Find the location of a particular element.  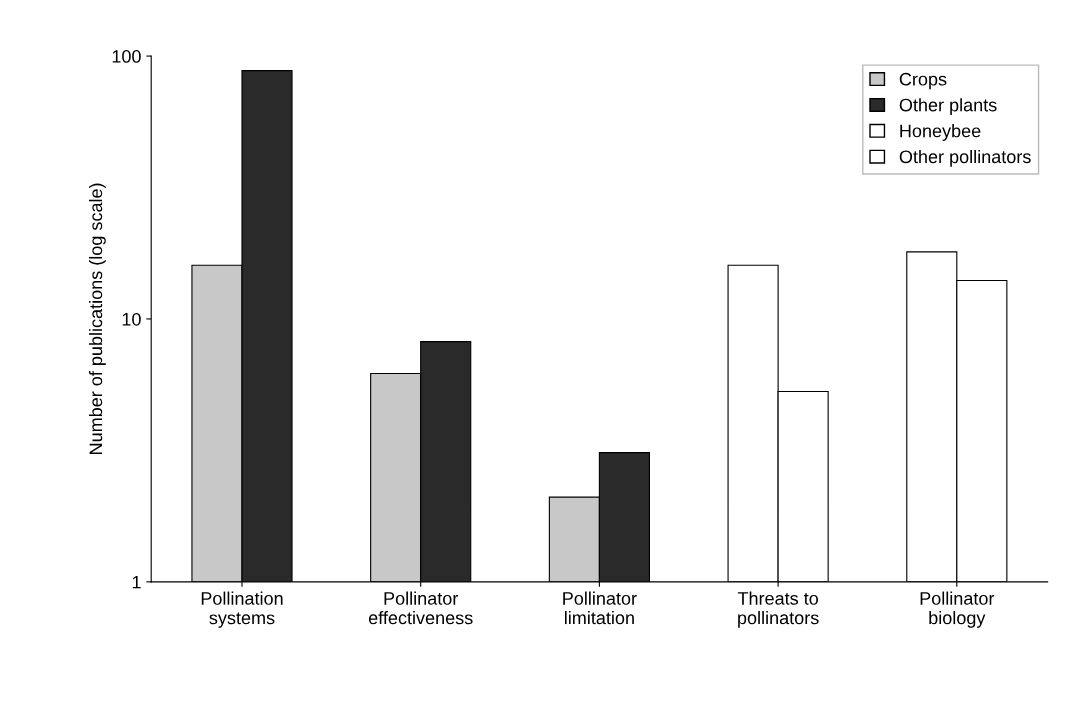

legend-label: Other pollinators is located at coordinates (965, 158).